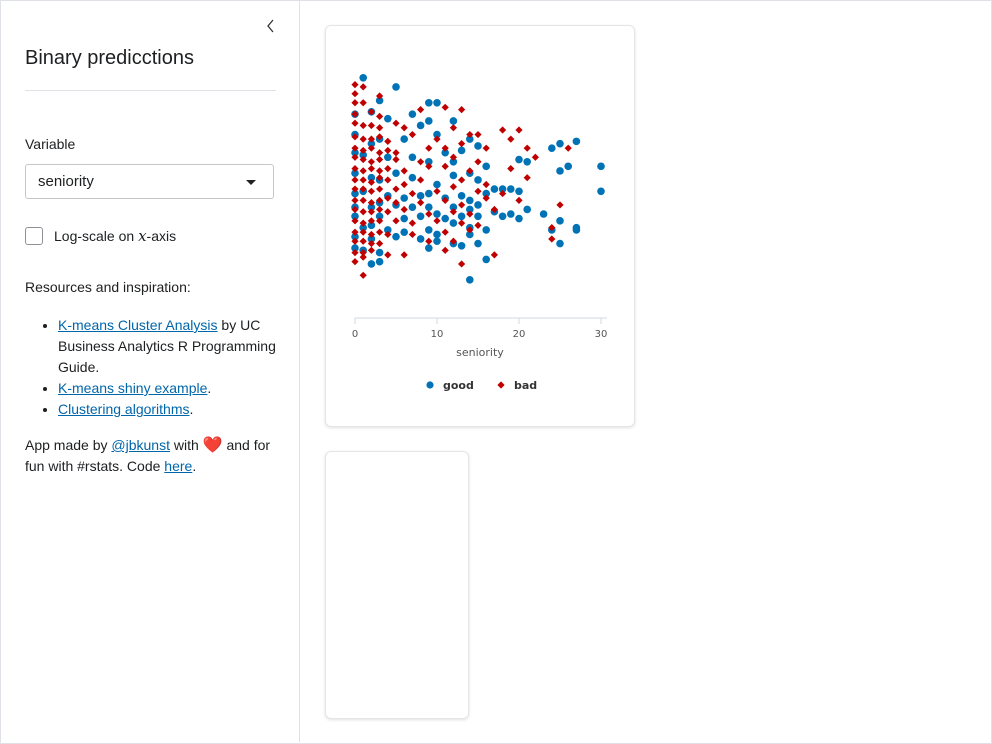 This screenshot has height=744, width=992. I want to click on variable-select: seniority, so click(149, 181).